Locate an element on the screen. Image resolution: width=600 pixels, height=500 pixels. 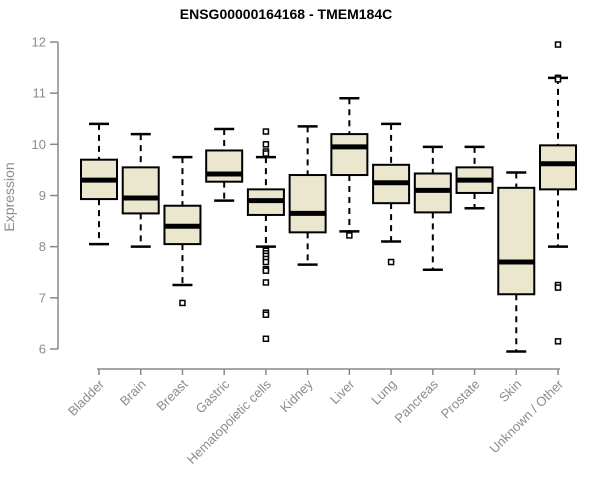
x-tick-label: Liver is located at coordinates (342, 391).